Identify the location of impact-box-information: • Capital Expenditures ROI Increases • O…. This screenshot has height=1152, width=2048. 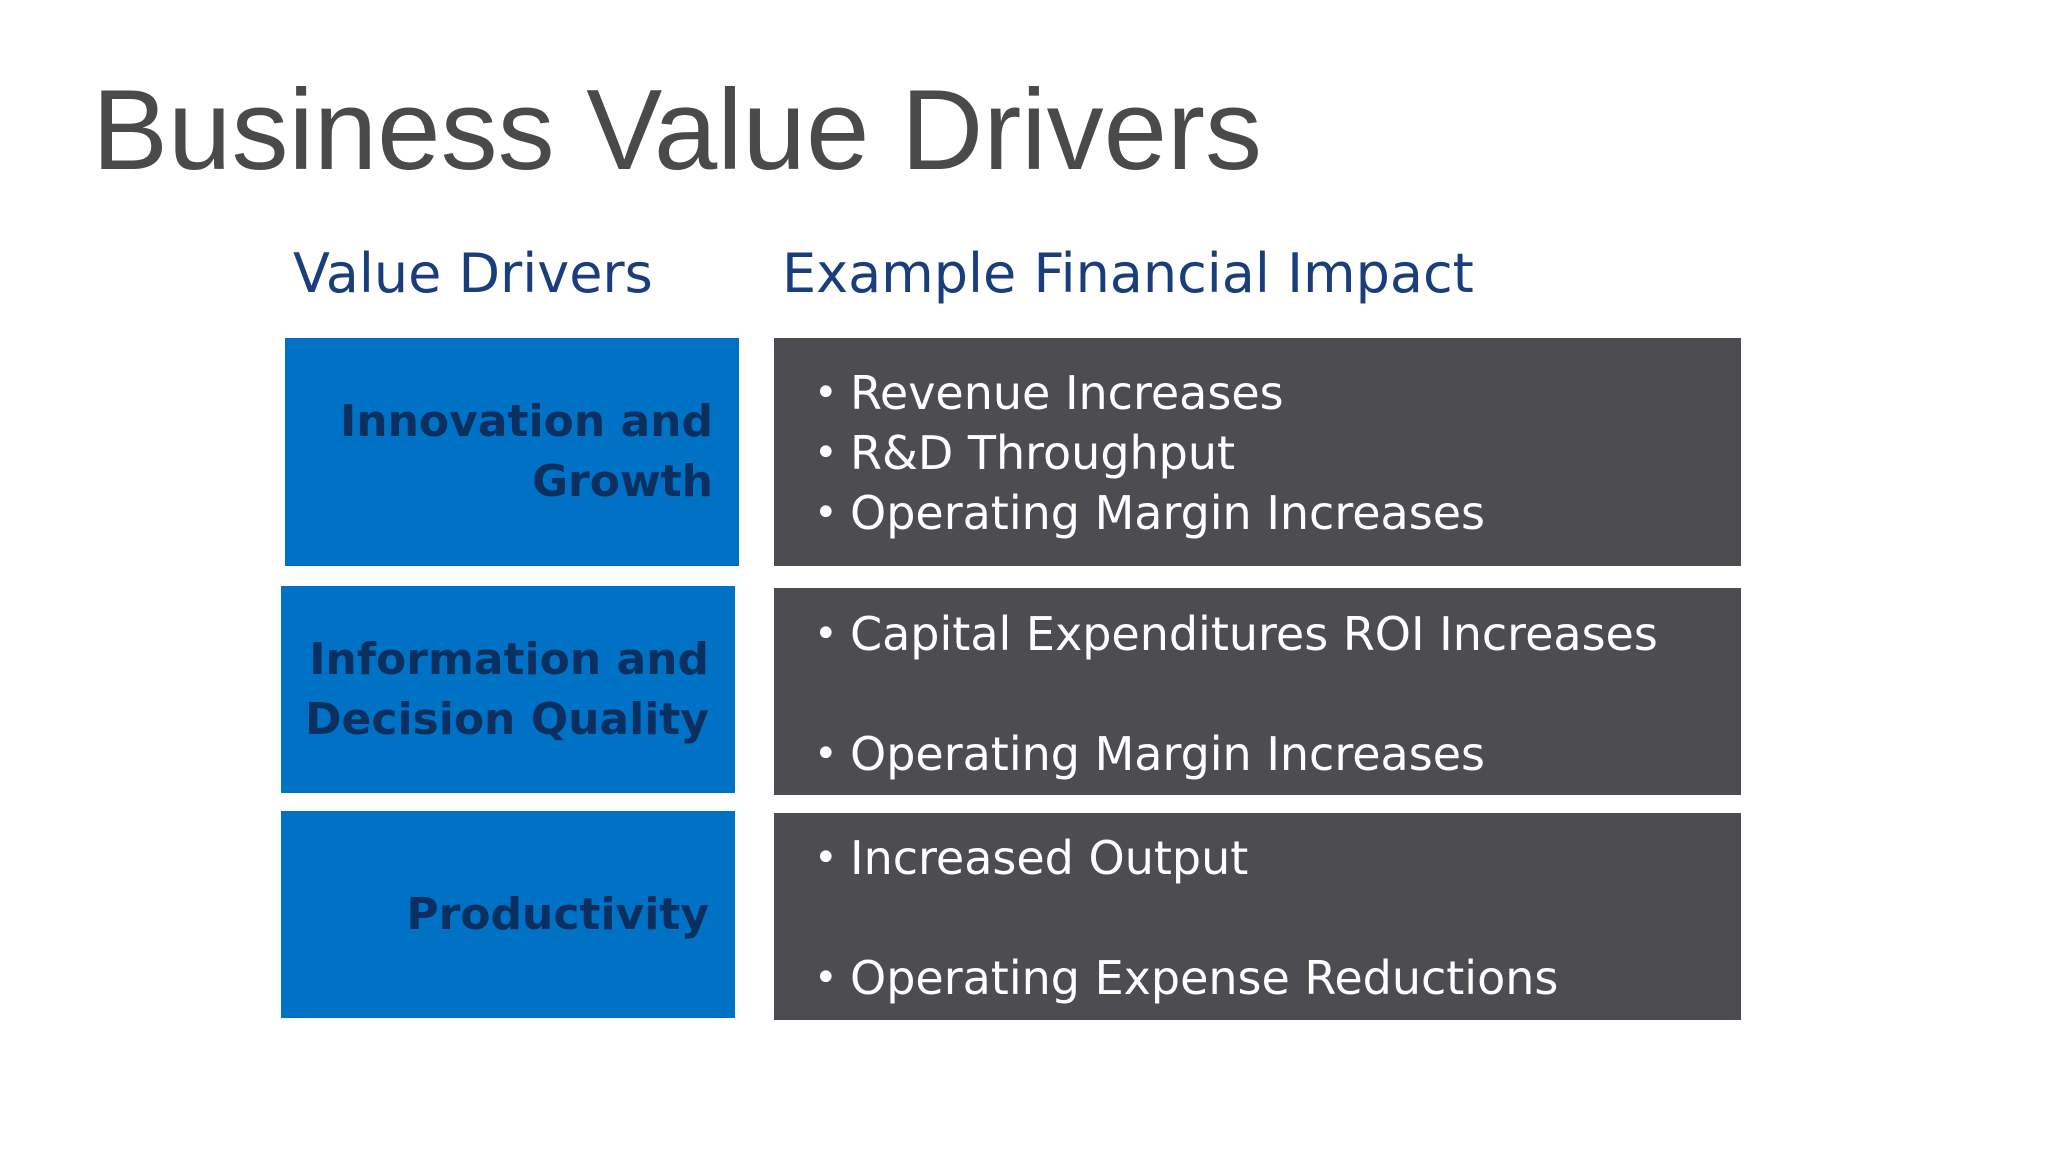
(1257, 691).